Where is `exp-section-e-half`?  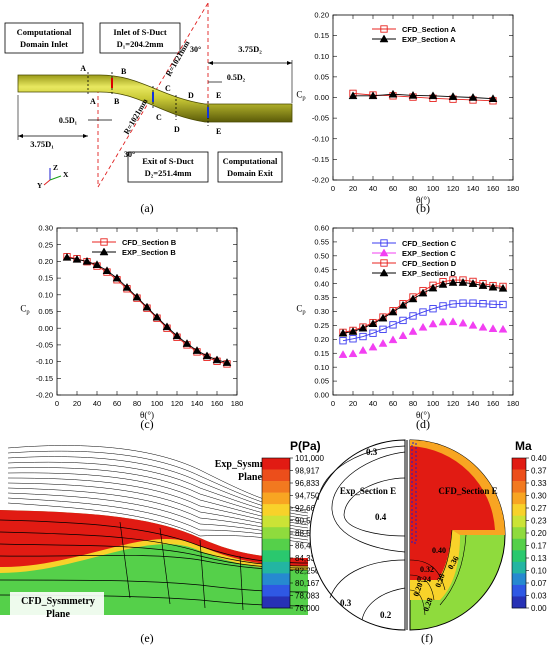 exp-section-e-half is located at coordinates (357, 535).